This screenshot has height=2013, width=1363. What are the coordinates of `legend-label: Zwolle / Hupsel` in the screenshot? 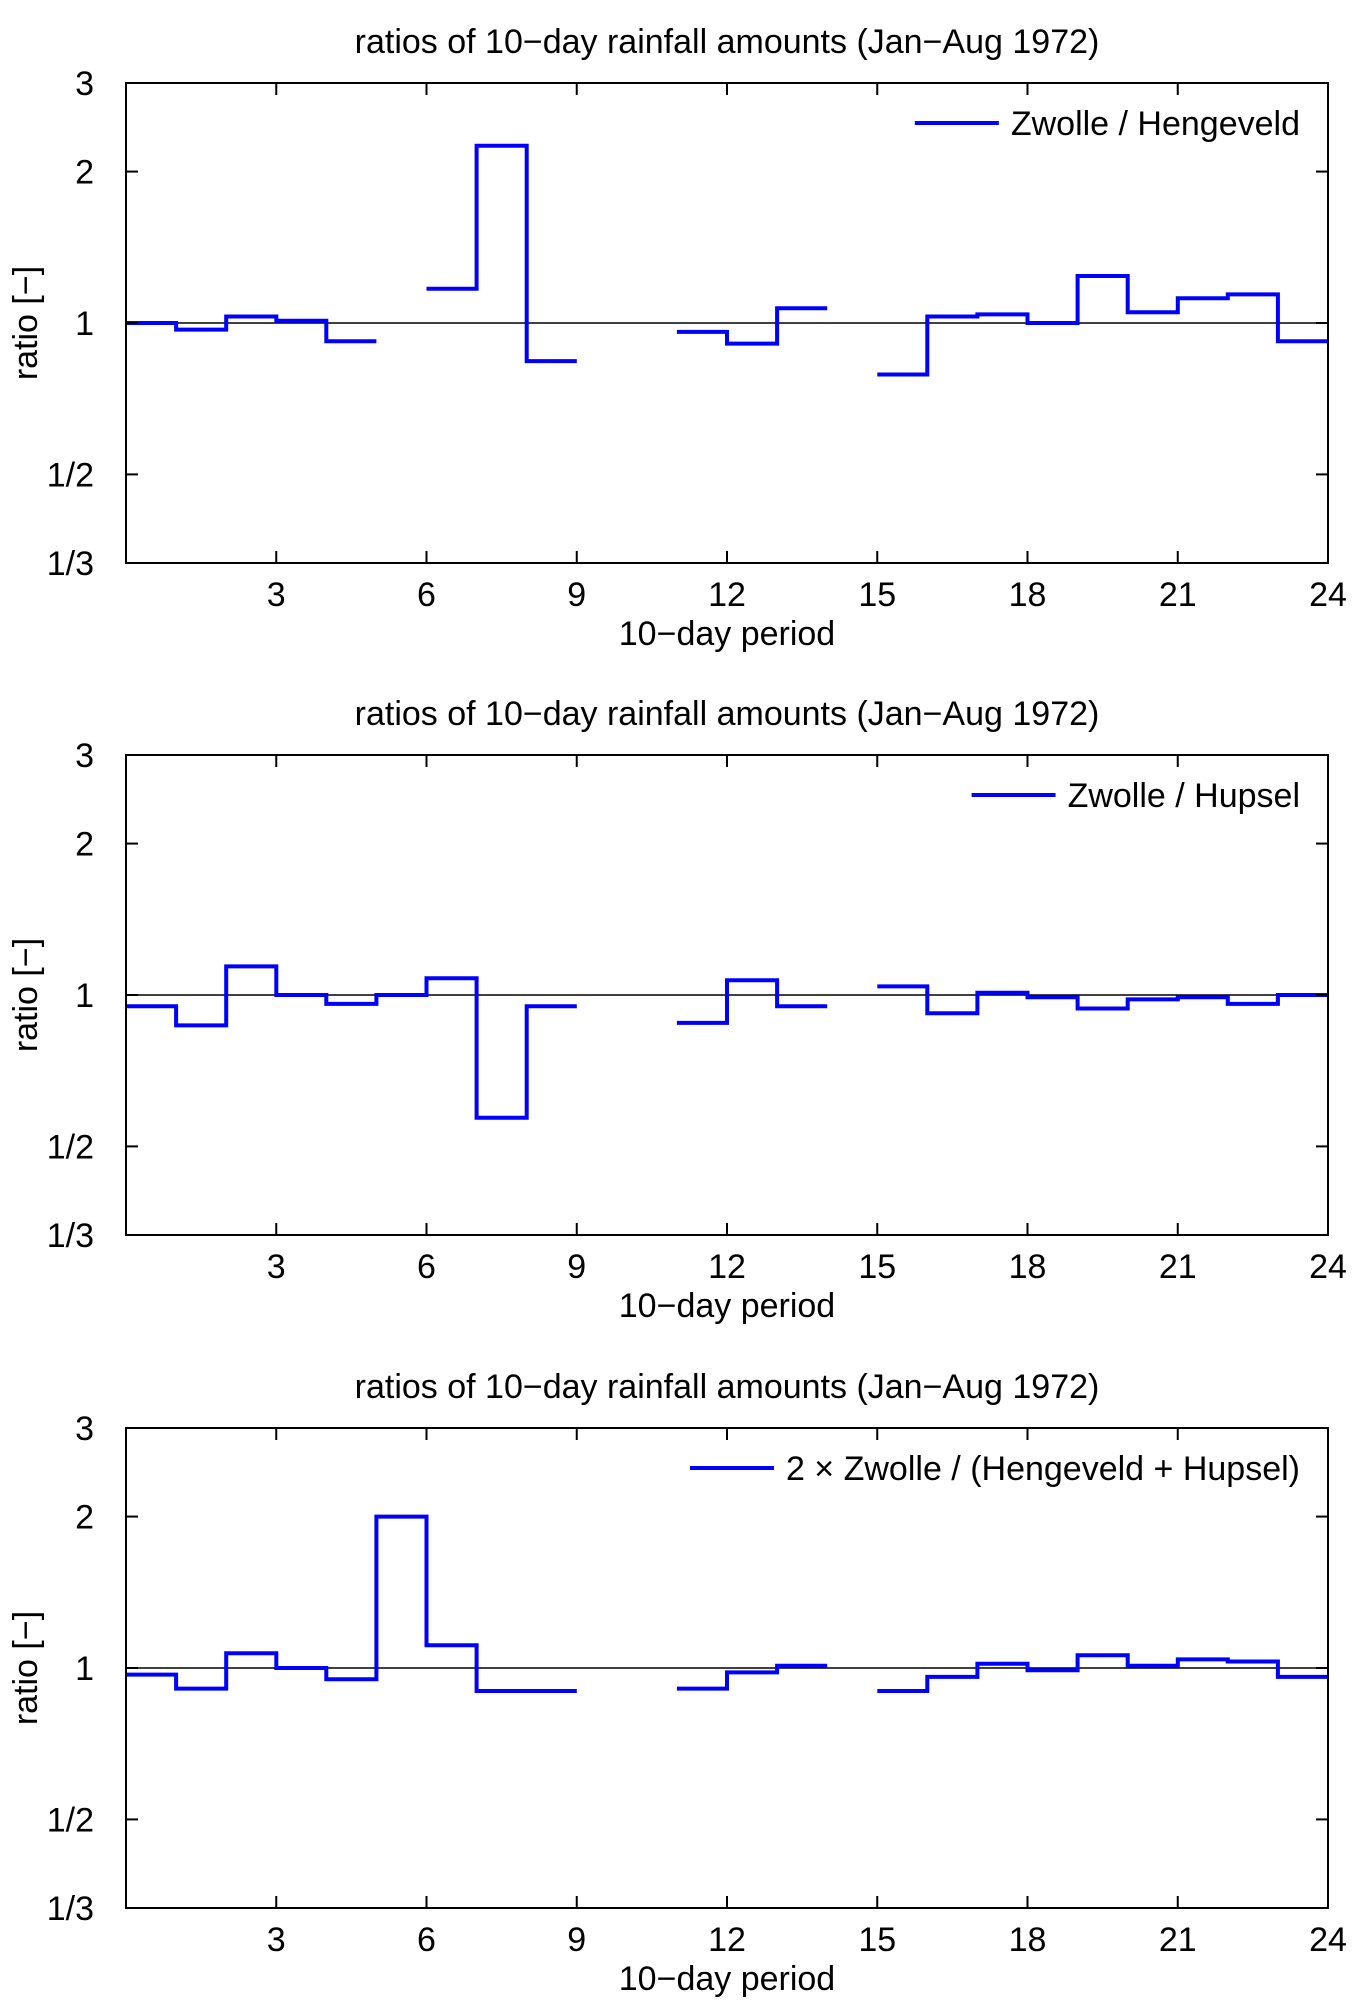 It's located at (1184, 796).